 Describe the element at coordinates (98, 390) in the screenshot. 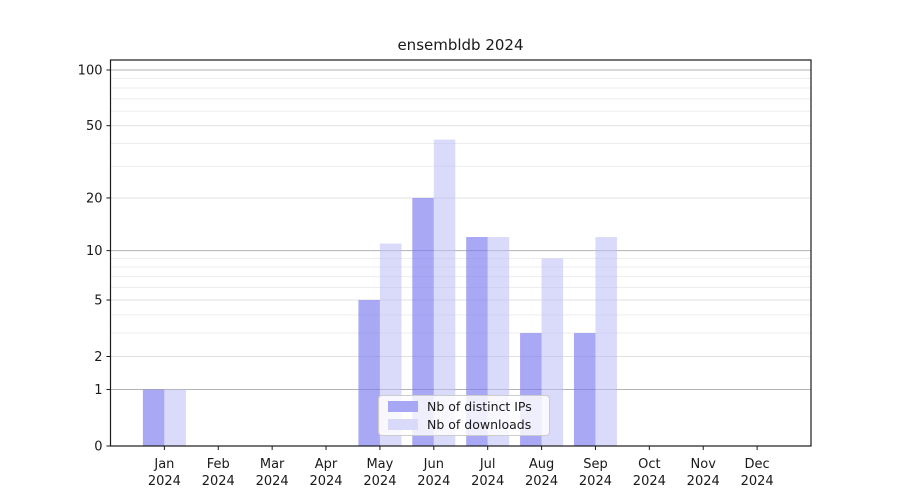

I see `y-tick-label: 1` at that location.